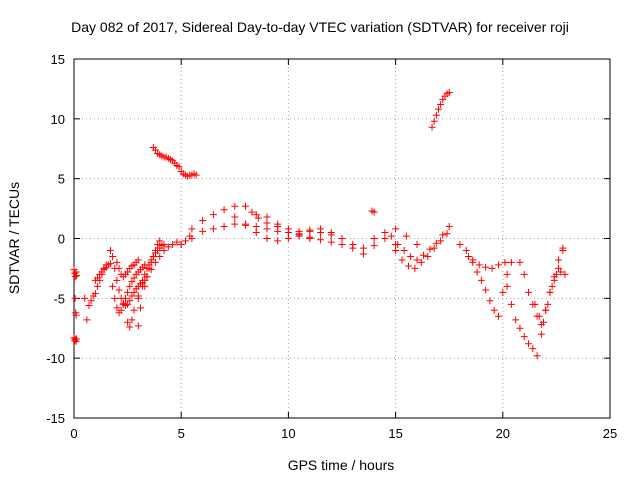  What do you see at coordinates (395, 433) in the screenshot?
I see `x-tick-label: 15` at bounding box center [395, 433].